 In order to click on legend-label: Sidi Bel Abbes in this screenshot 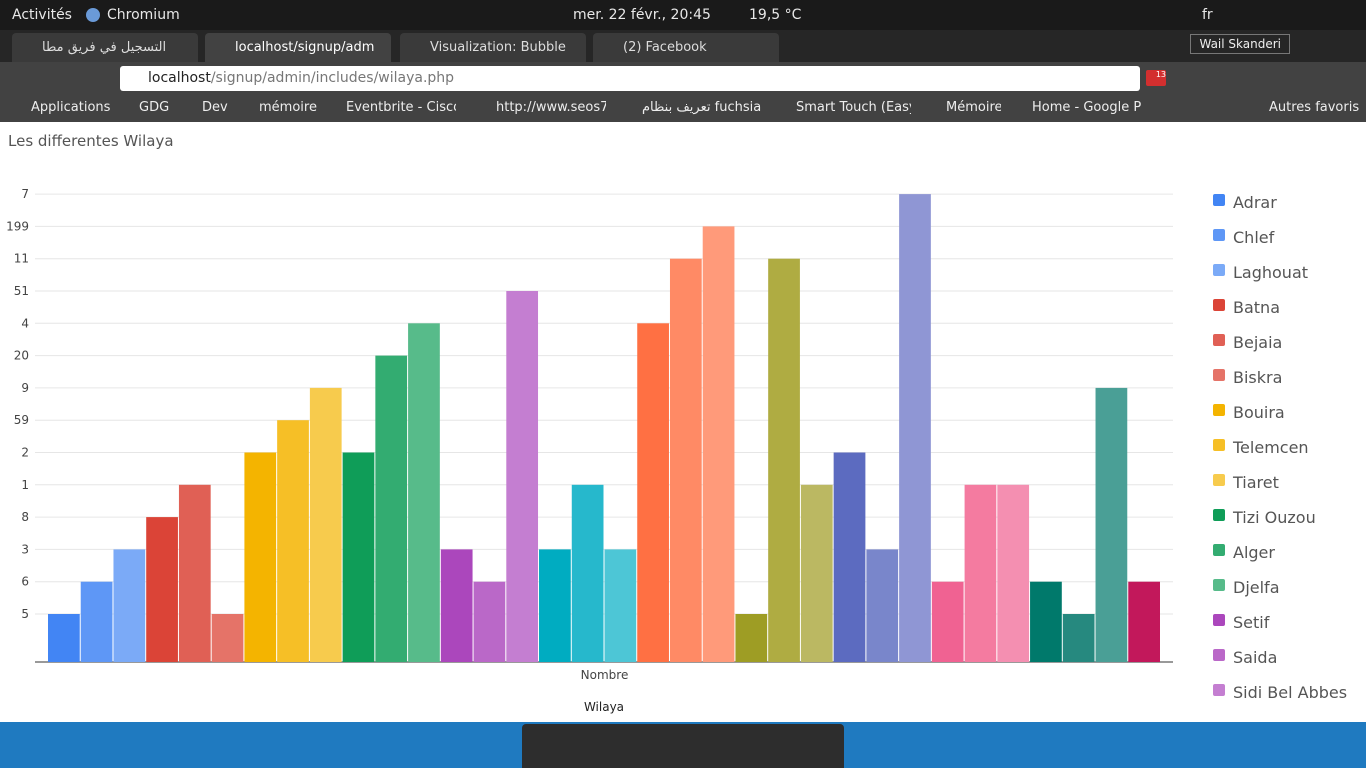, I will do `click(1290, 692)`.